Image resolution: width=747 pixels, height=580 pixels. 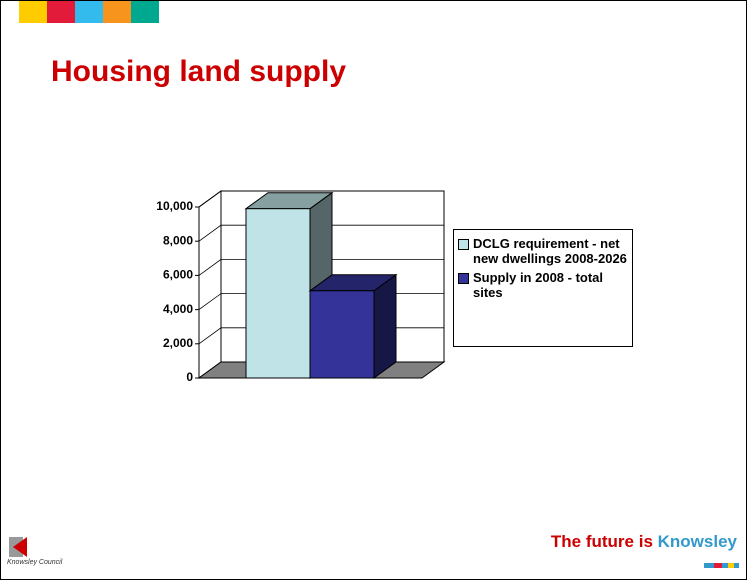 I want to click on logo, so click(x=20, y=547).